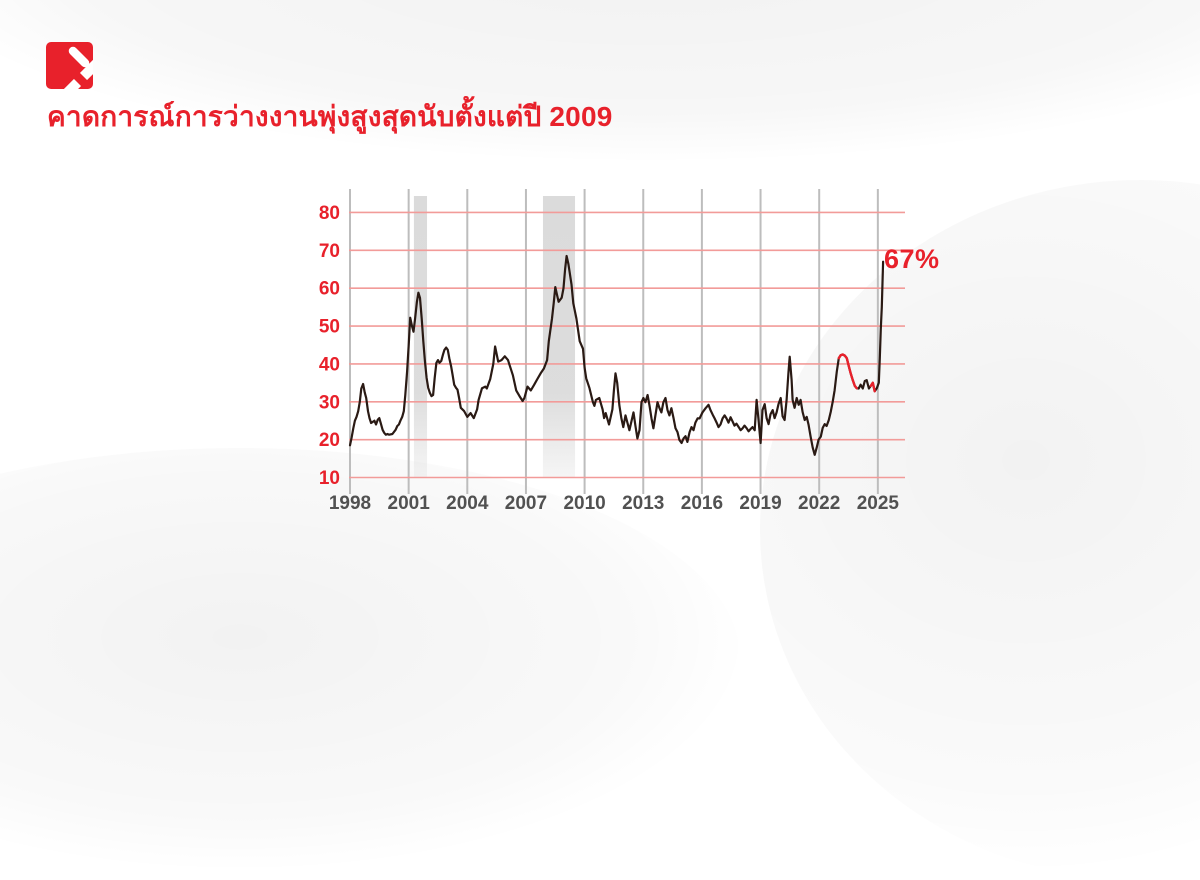 The height and width of the screenshot is (880, 1200). What do you see at coordinates (760, 503) in the screenshot?
I see `x-tick-label: 2019` at bounding box center [760, 503].